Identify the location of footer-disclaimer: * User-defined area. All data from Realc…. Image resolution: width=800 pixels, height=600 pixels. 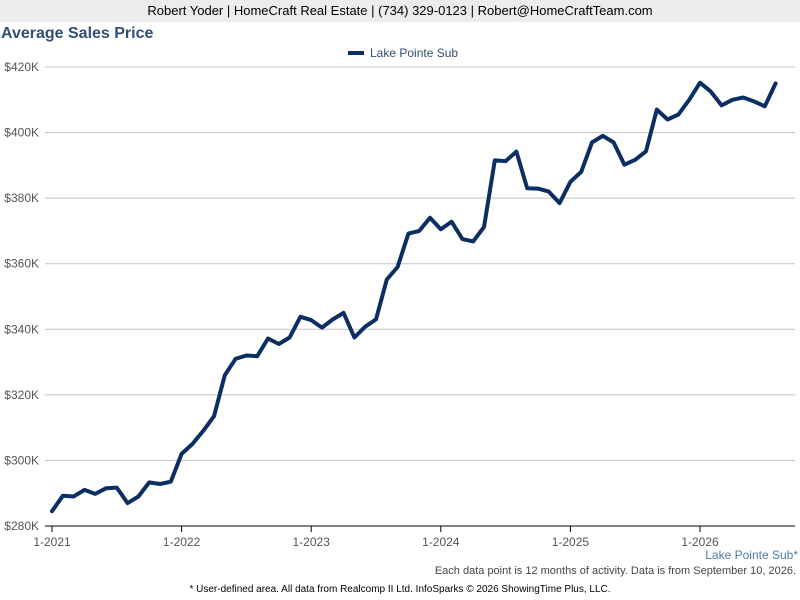
(400, 589).